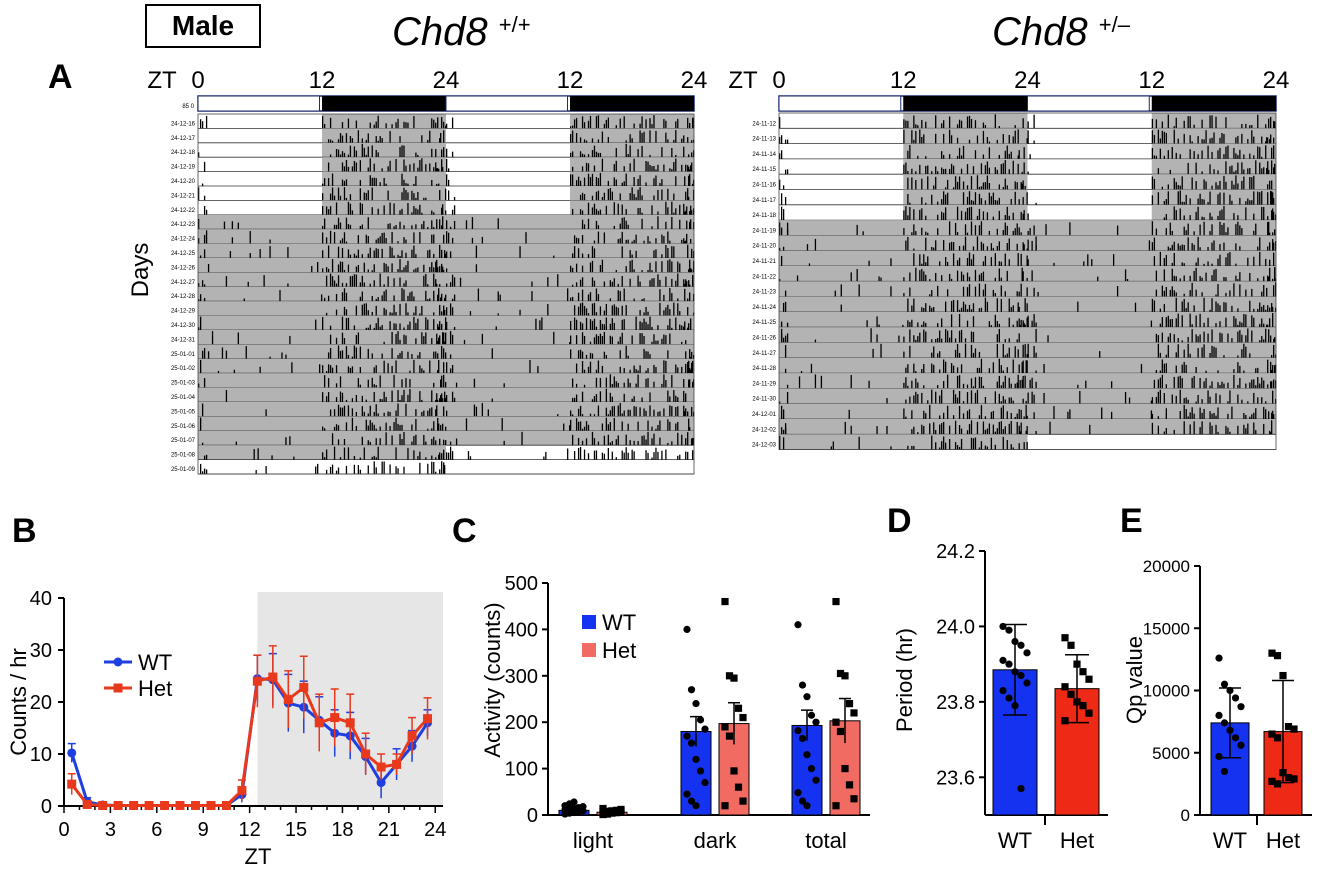 This screenshot has width=1325, height=870. I want to click on c-y-tick-label: 500, so click(521, 584).